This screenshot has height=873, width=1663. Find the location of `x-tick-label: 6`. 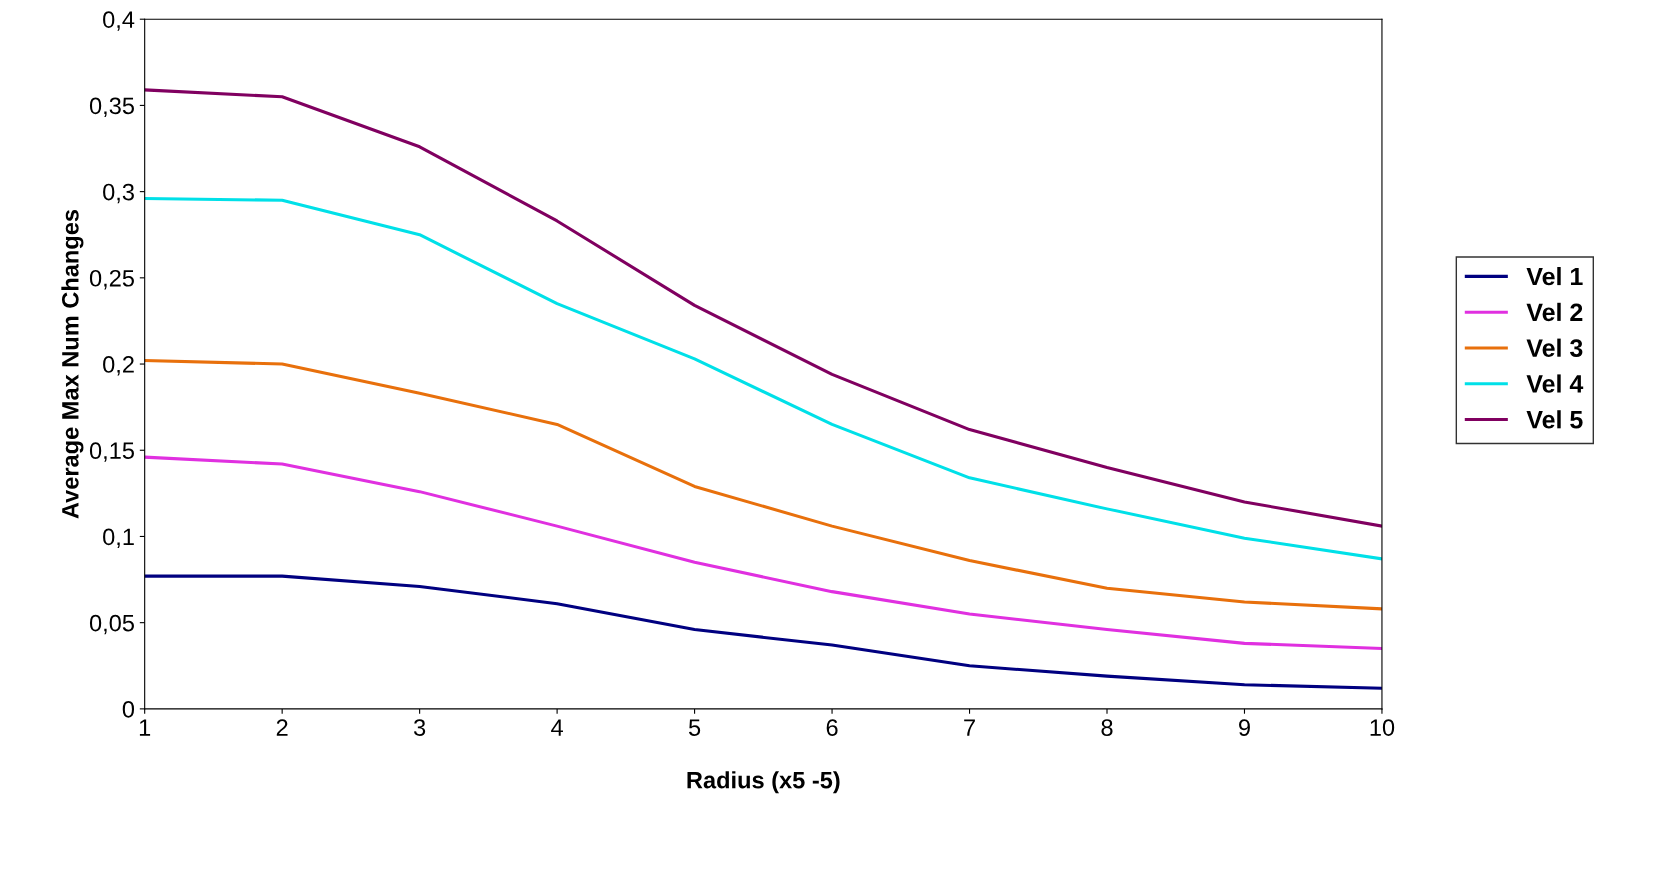

x-tick-label: 6 is located at coordinates (832, 727).